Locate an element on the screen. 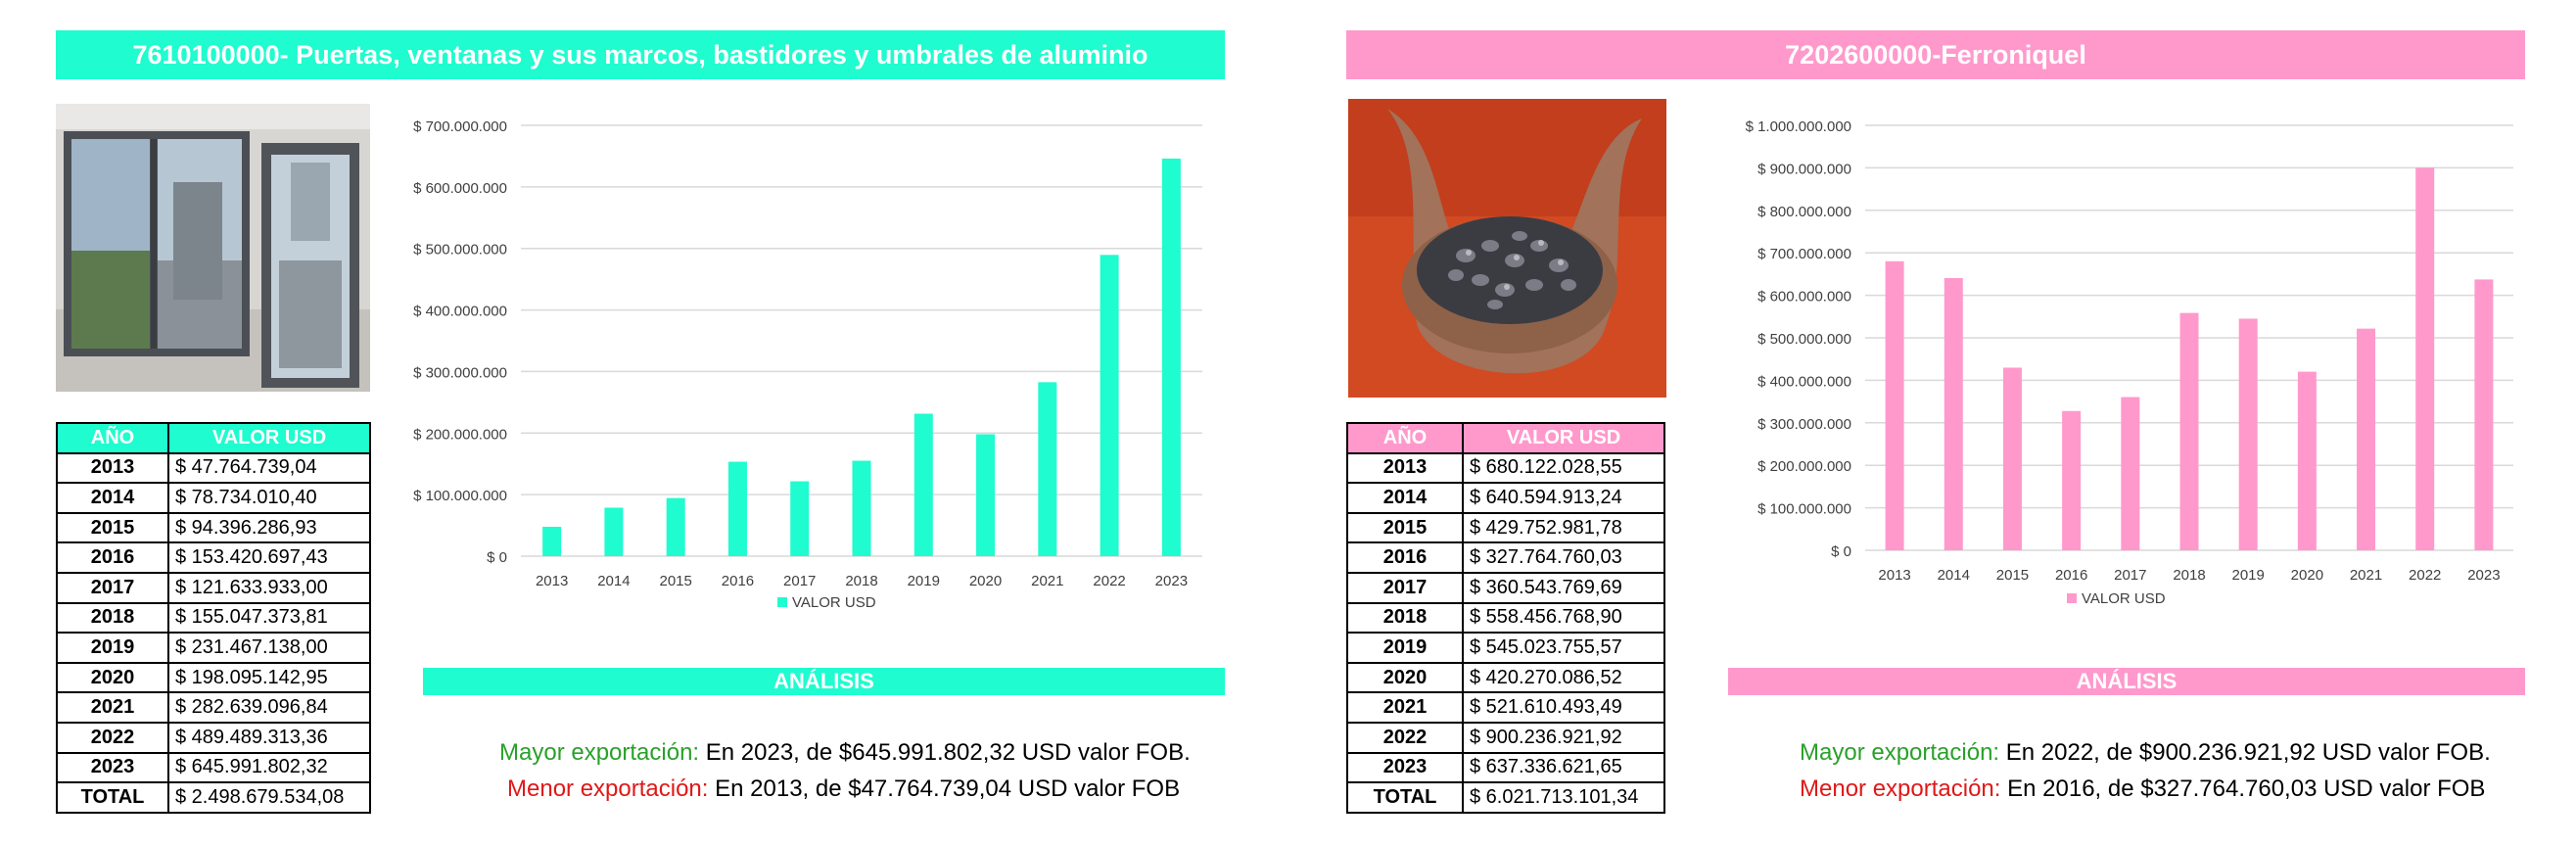 The width and height of the screenshot is (2576, 846). value-cell: $ 558.456.768,90 is located at coordinates (1564, 617).